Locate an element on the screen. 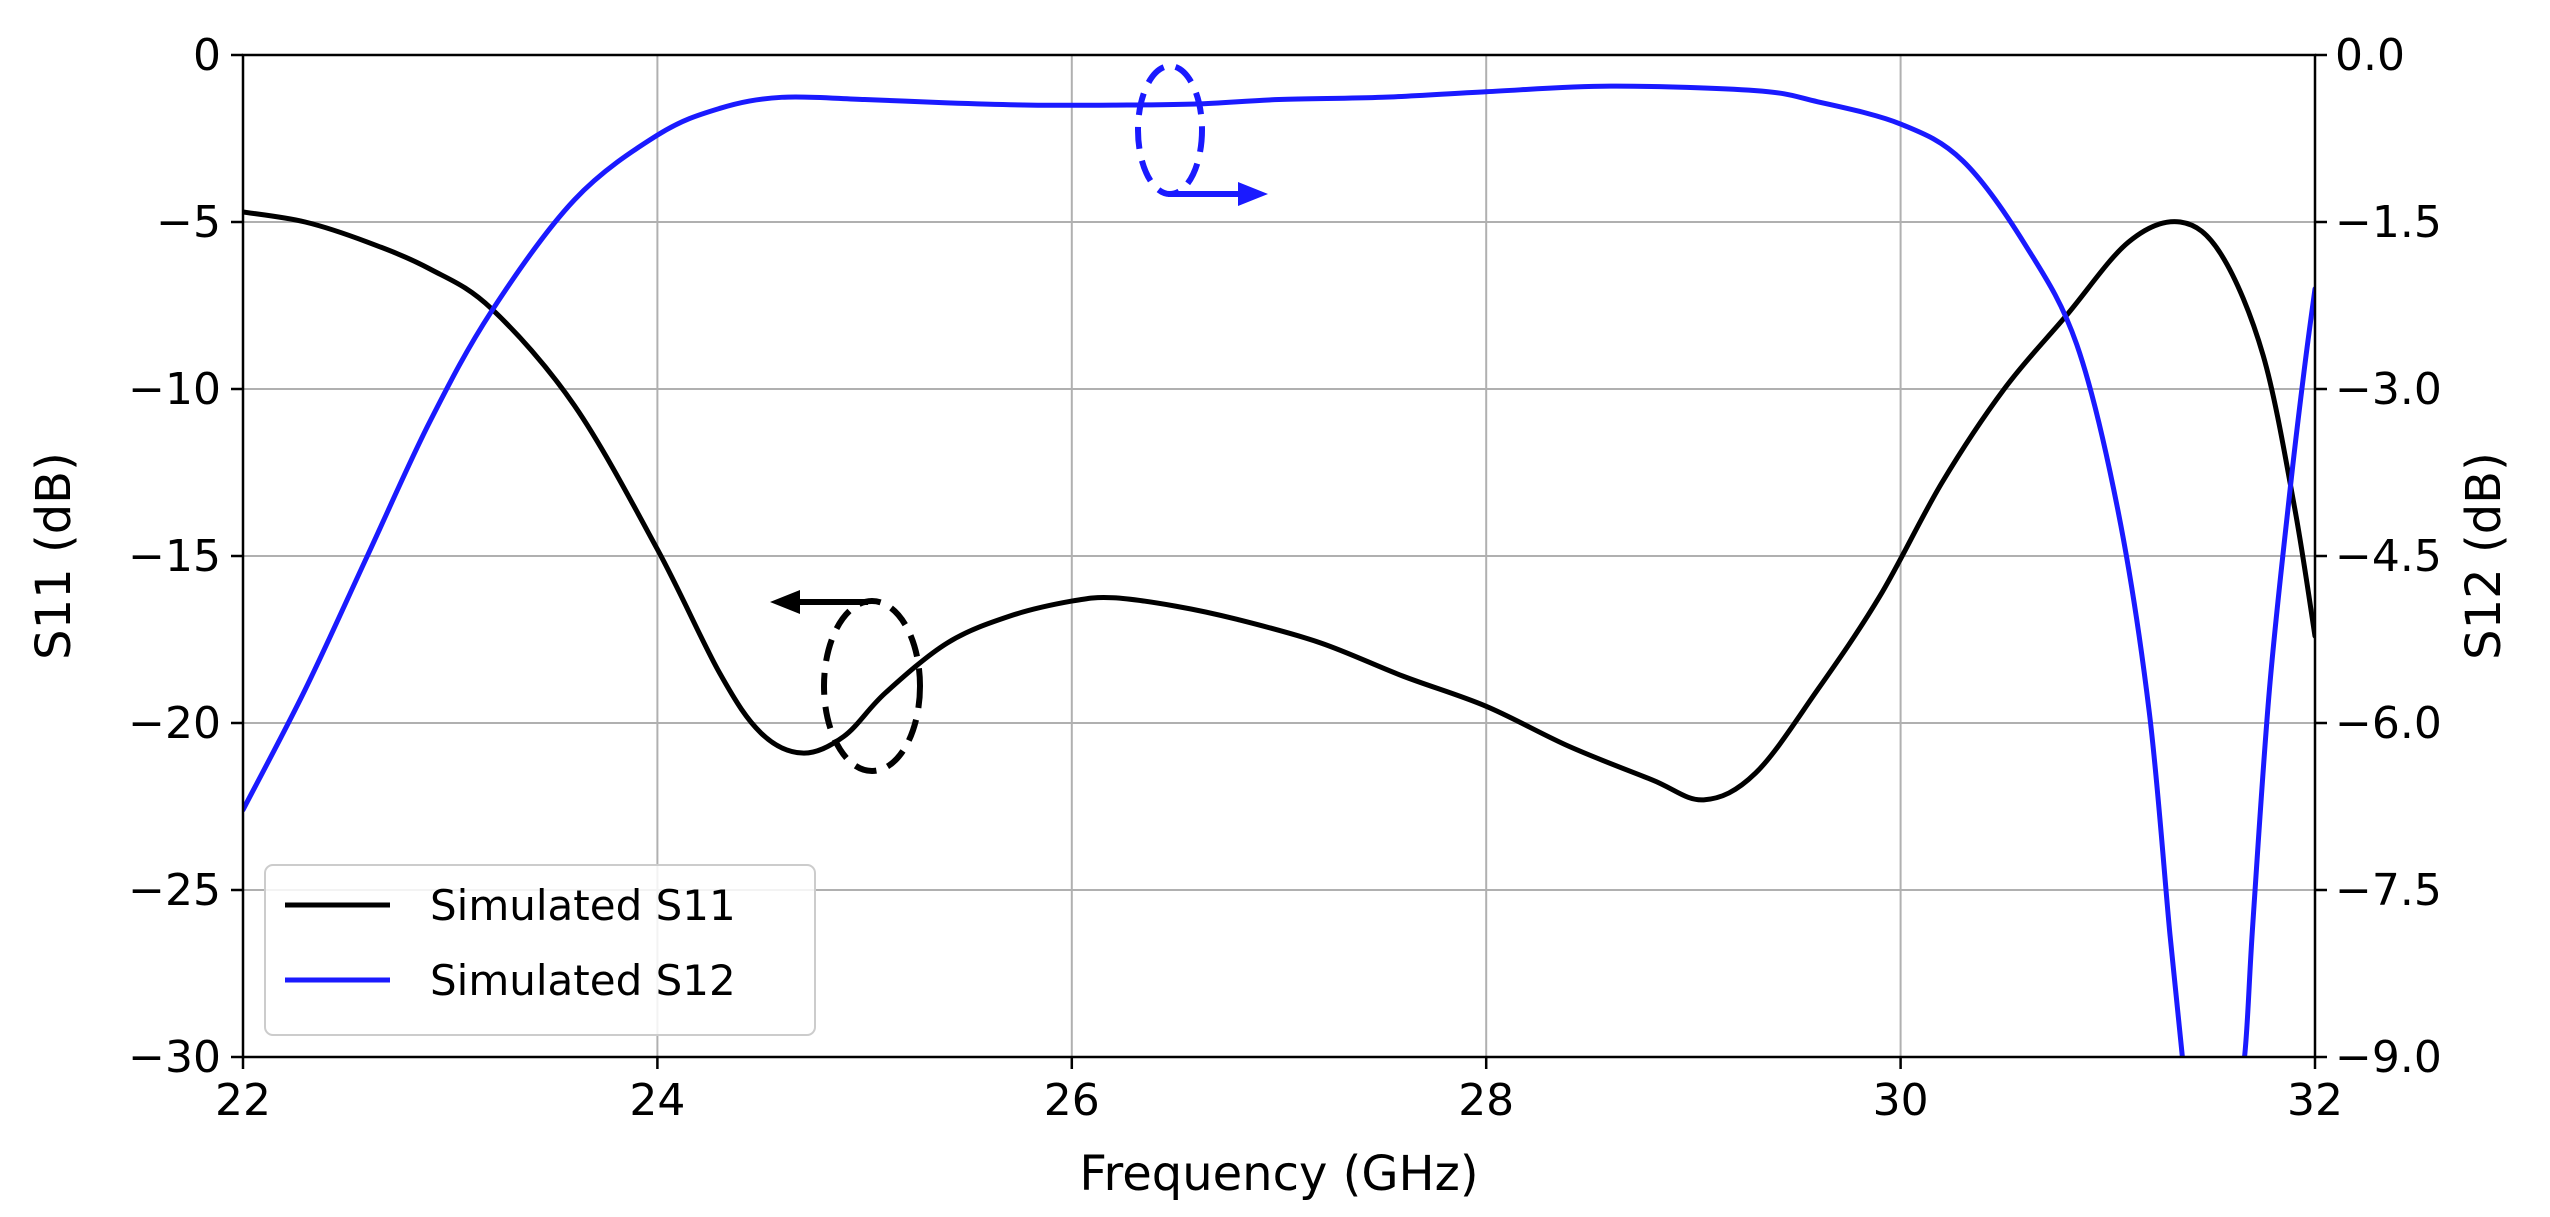  x-tick-label: 32 is located at coordinates (2315, 1100).